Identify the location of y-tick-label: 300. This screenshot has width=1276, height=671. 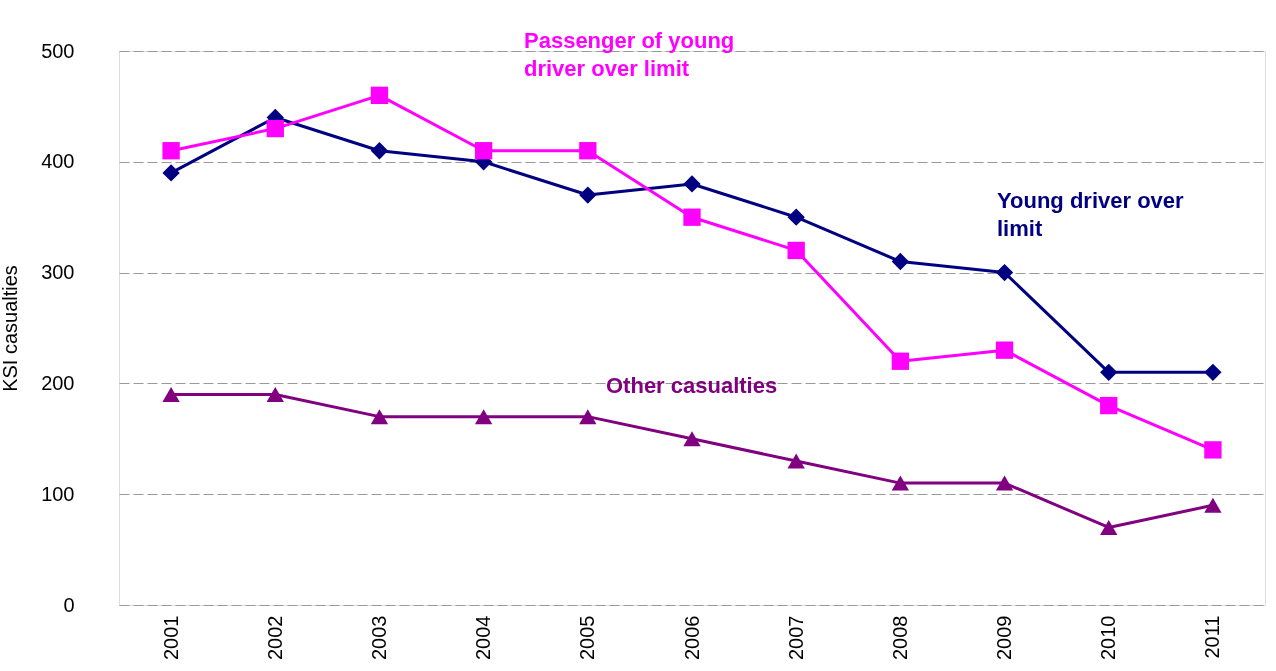
(58, 272).